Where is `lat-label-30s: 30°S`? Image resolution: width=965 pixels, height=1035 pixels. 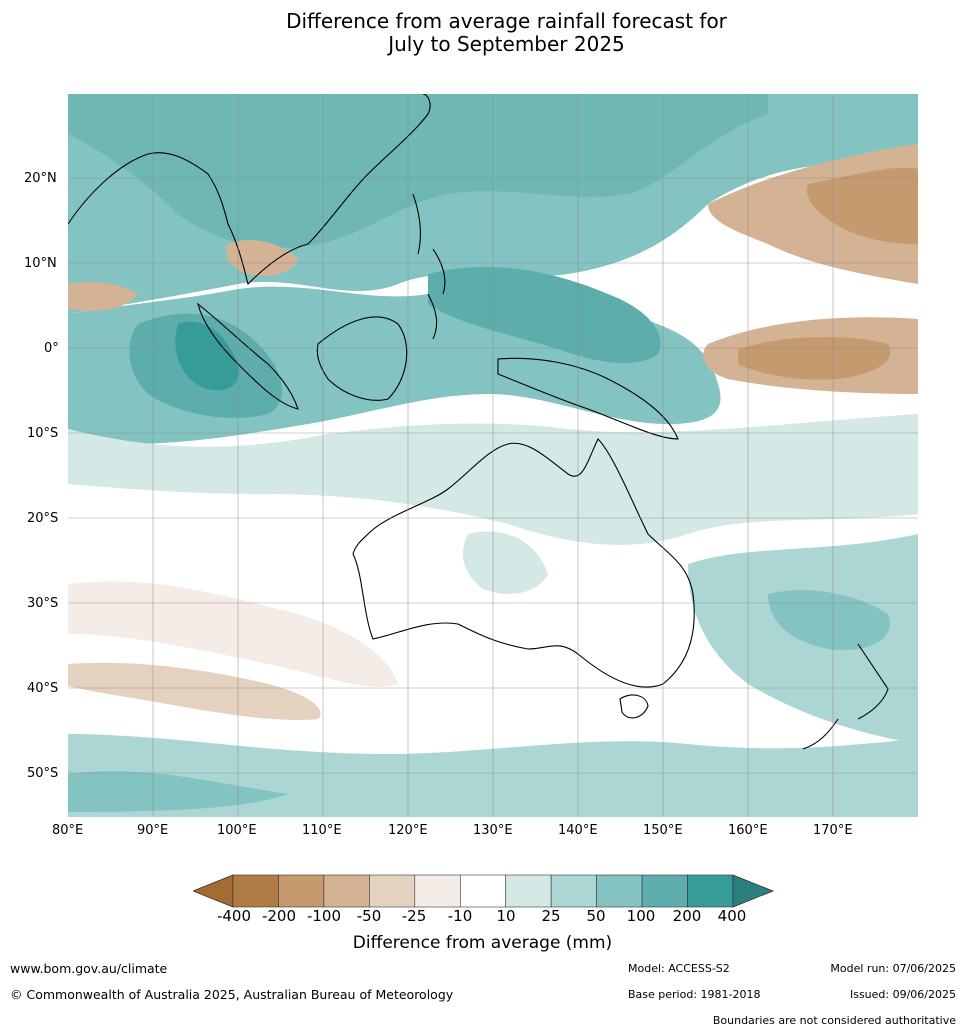 lat-label-30s: 30°S is located at coordinates (43, 603).